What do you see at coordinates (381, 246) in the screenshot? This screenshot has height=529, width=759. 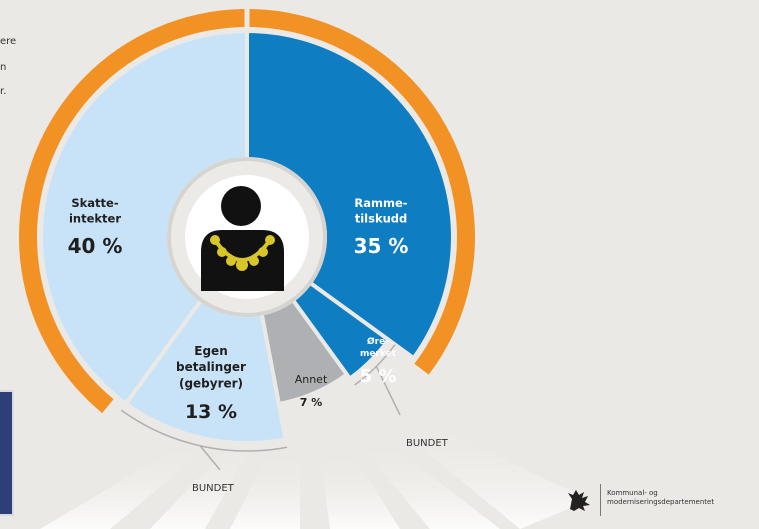 I see `slice-value-rammetilskudd: 35 %` at bounding box center [381, 246].